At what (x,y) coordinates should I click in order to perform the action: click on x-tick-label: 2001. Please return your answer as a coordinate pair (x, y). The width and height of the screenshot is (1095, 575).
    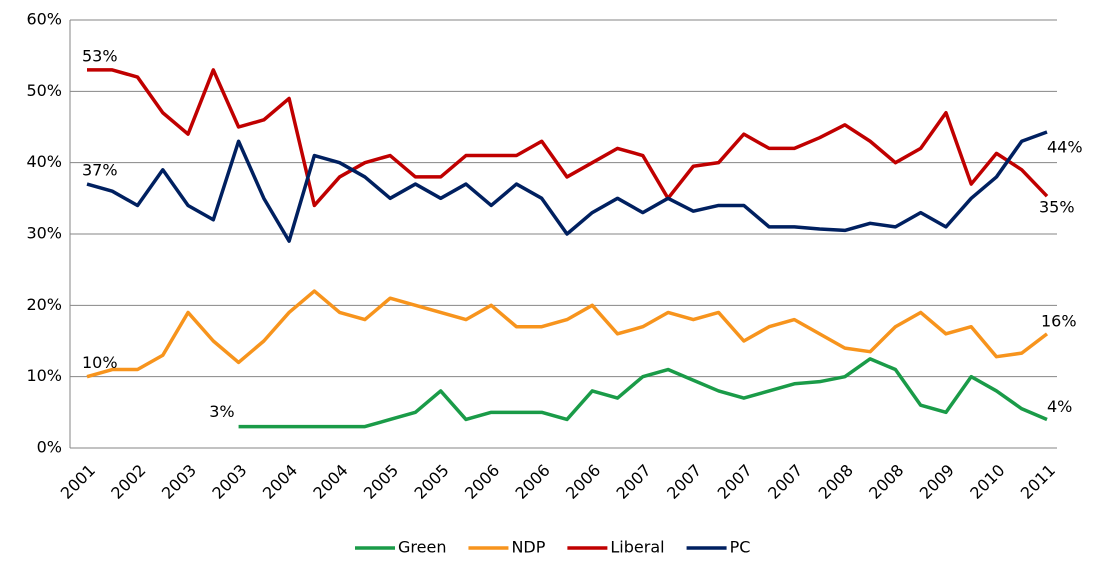
    Looking at the image, I should click on (78, 482).